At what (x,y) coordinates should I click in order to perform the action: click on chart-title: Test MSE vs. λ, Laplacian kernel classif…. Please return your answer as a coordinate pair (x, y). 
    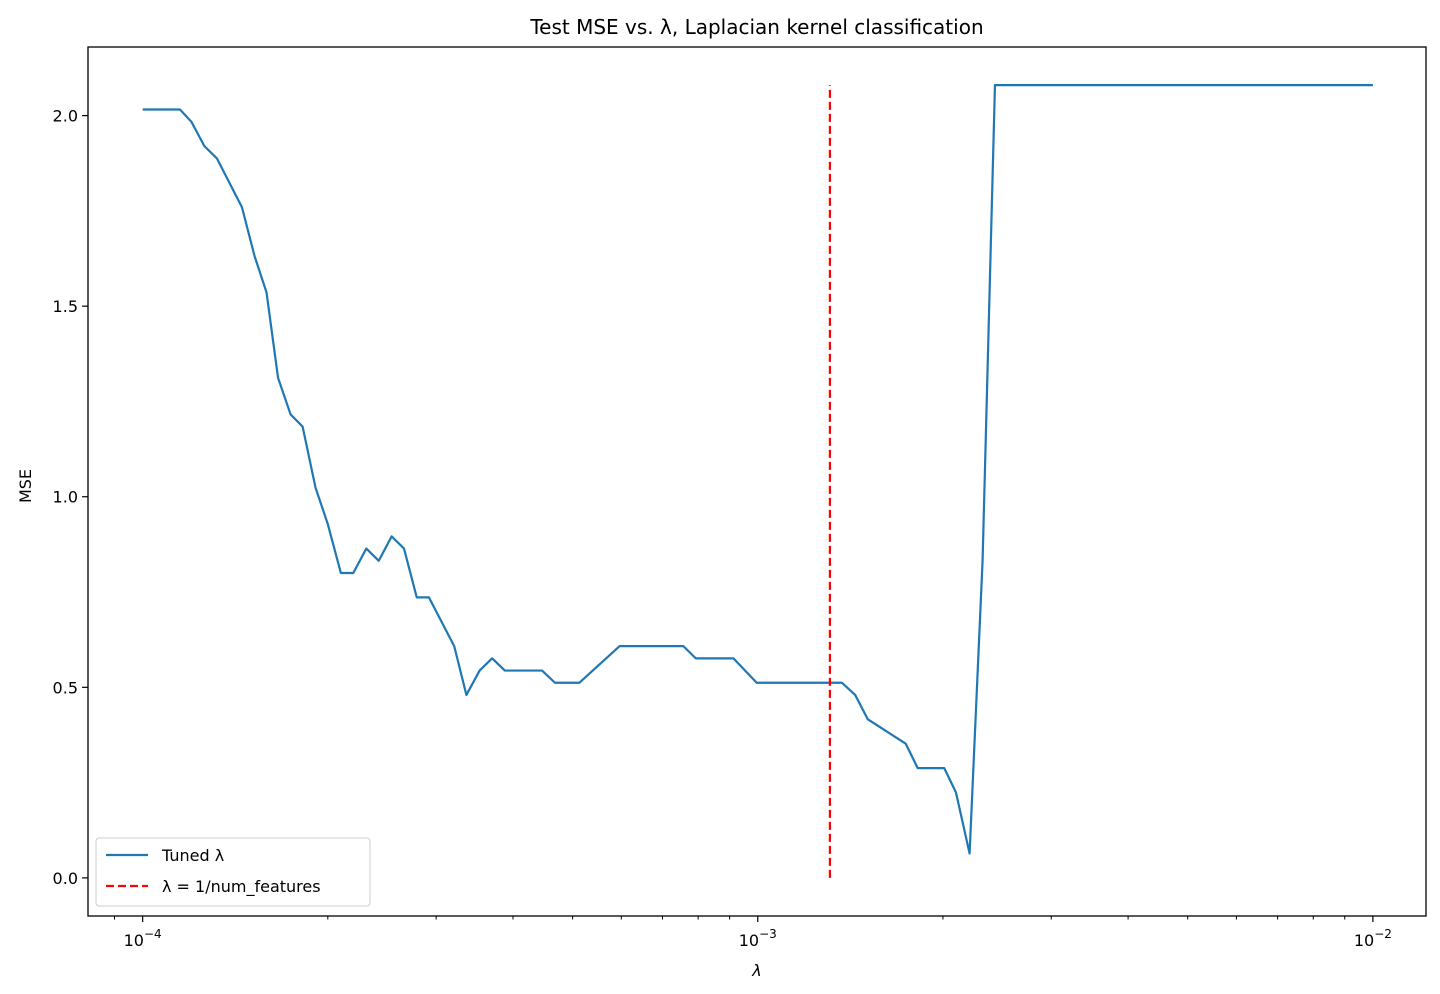
    Looking at the image, I should click on (756, 27).